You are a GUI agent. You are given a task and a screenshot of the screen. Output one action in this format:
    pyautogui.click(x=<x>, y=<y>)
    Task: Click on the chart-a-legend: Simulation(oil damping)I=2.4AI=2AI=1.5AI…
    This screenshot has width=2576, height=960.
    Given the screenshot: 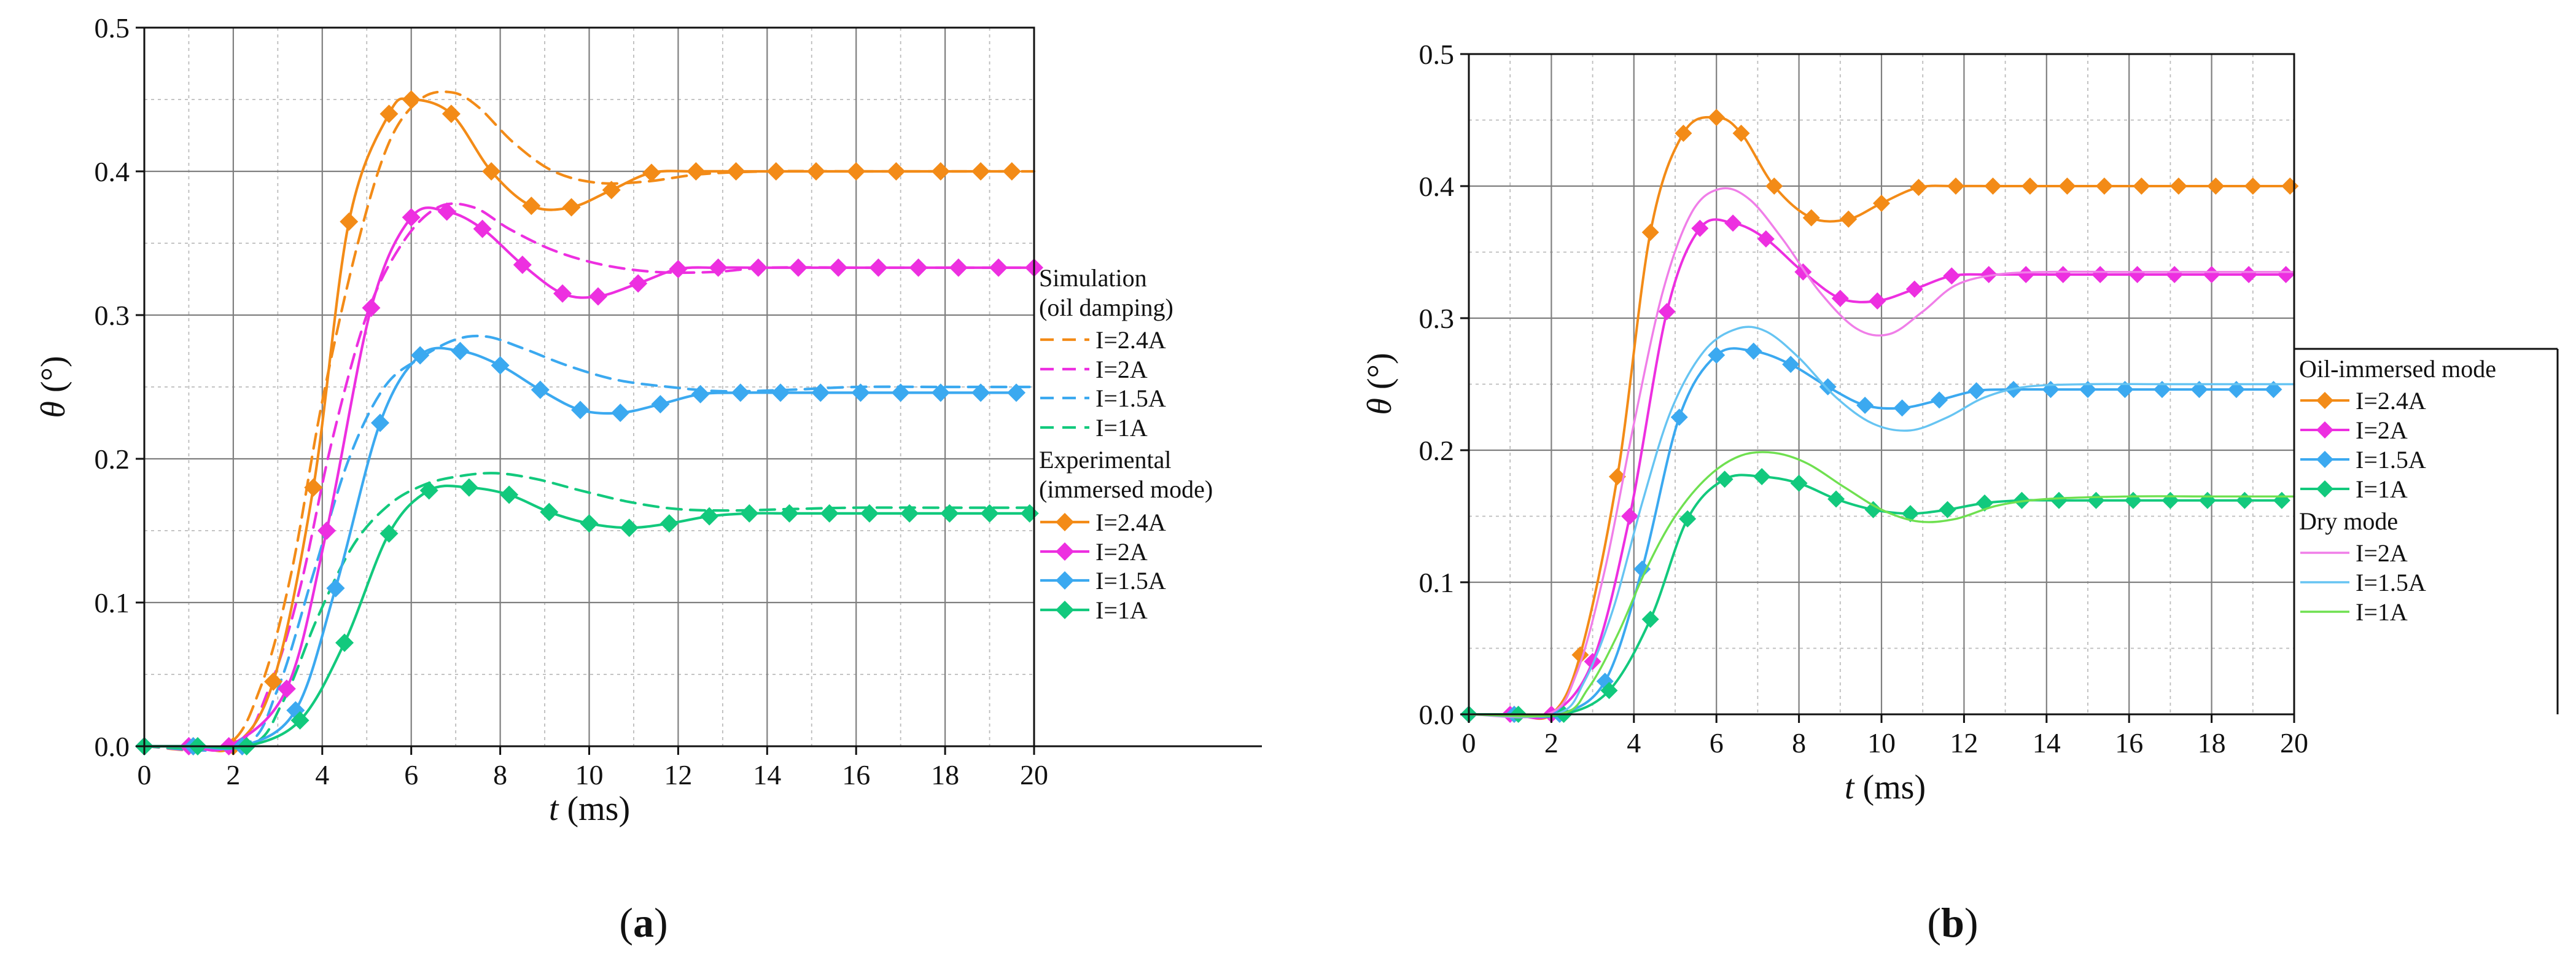 What is the action you would take?
    pyautogui.click(x=1126, y=444)
    